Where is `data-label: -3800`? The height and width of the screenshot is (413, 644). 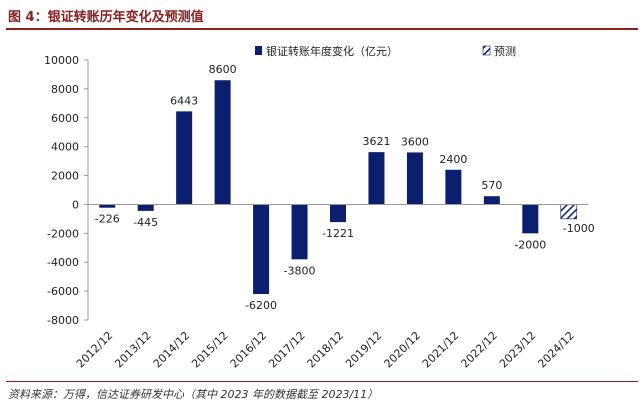
data-label: -3800 is located at coordinates (300, 270).